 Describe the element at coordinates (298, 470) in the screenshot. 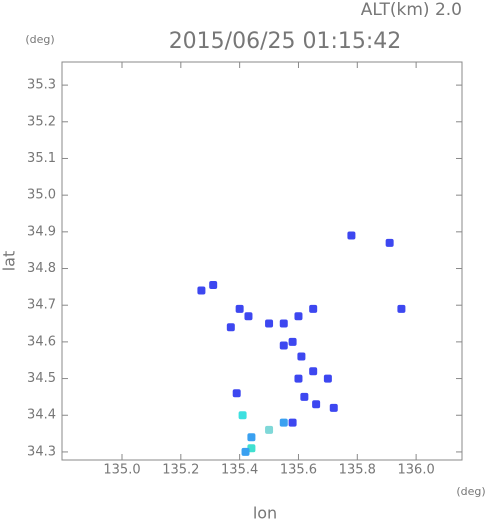

I see `x-tick-label: 135.6` at that location.